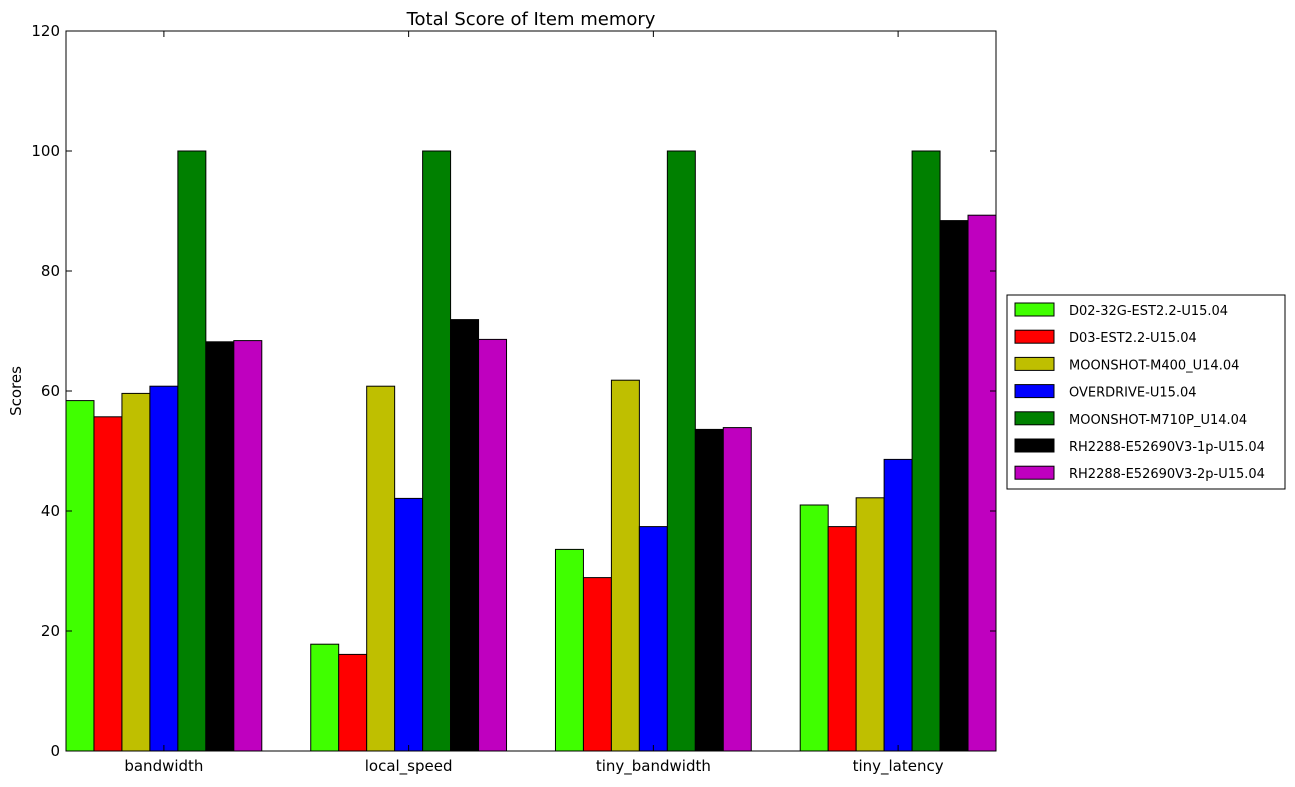  Describe the element at coordinates (409, 766) in the screenshot. I see `x-tick-label-local_speed: local_speed` at that location.